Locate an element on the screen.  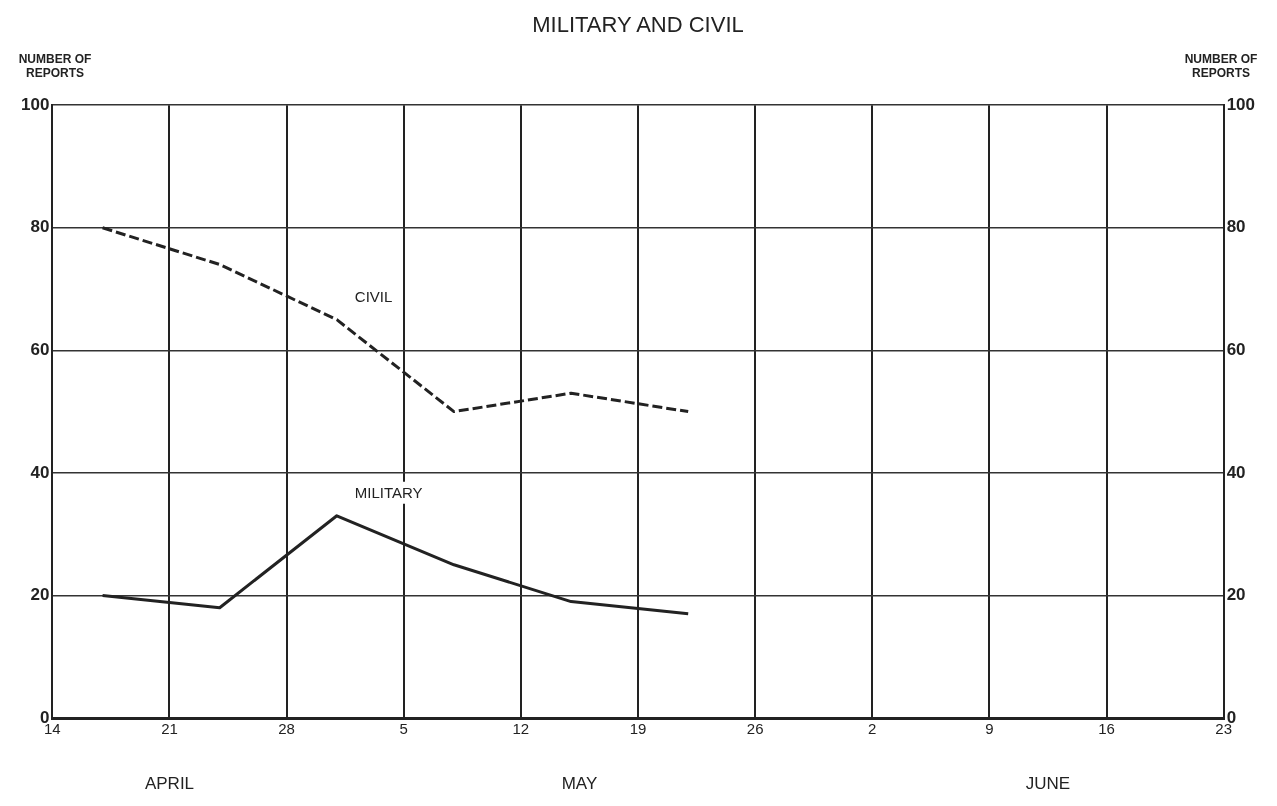
text: APRIL is located at coordinates (169, 784).